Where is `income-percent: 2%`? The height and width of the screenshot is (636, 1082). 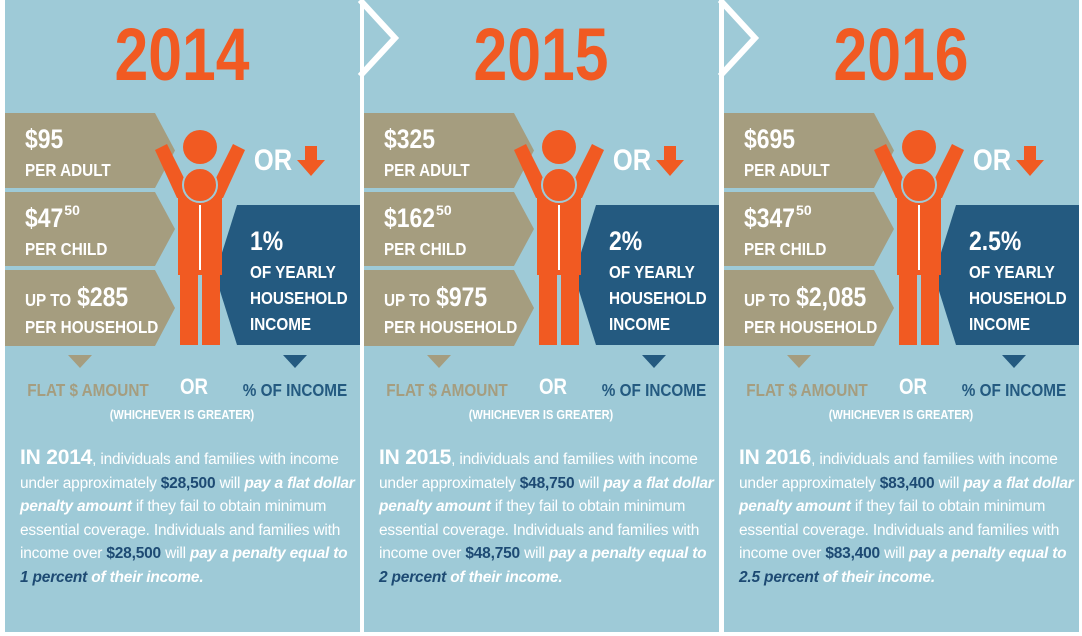
income-percent: 2% is located at coordinates (625, 241).